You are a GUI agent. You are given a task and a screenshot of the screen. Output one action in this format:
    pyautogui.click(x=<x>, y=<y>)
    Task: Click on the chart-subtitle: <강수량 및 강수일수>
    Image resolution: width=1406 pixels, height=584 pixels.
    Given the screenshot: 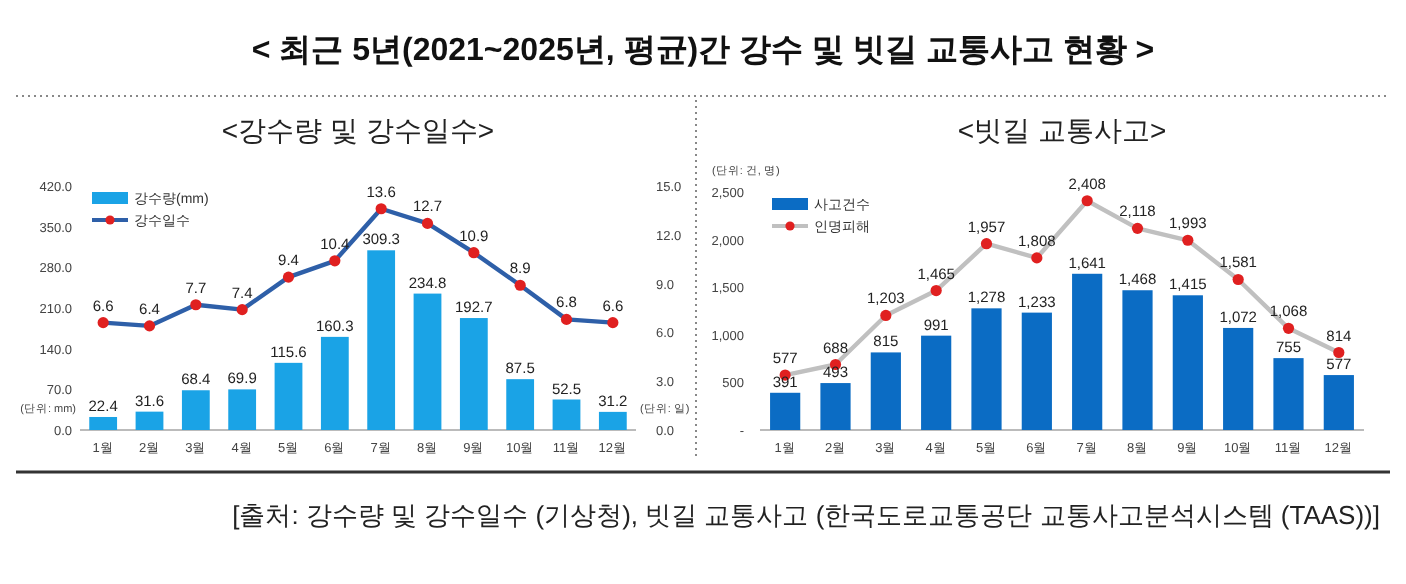 What is the action you would take?
    pyautogui.click(x=358, y=130)
    